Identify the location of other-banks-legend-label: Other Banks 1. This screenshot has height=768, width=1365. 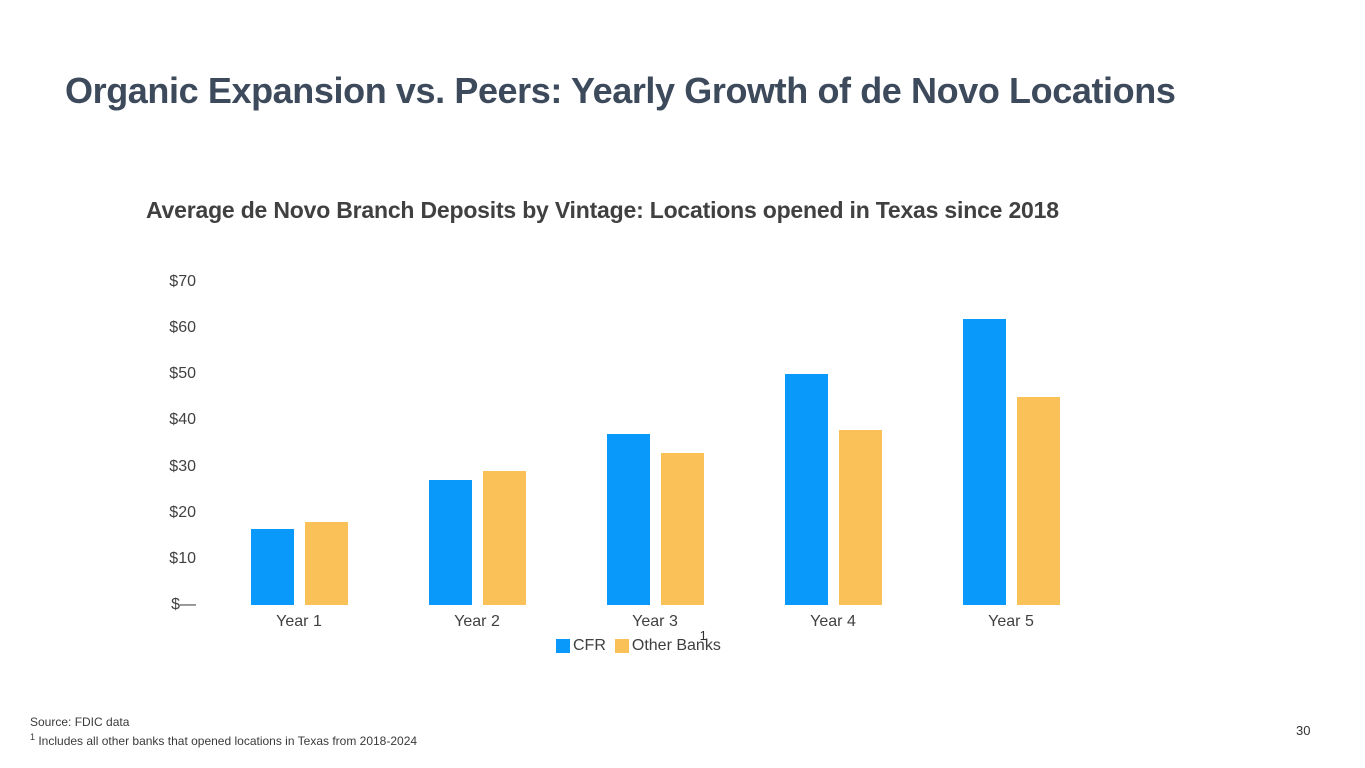
(676, 641).